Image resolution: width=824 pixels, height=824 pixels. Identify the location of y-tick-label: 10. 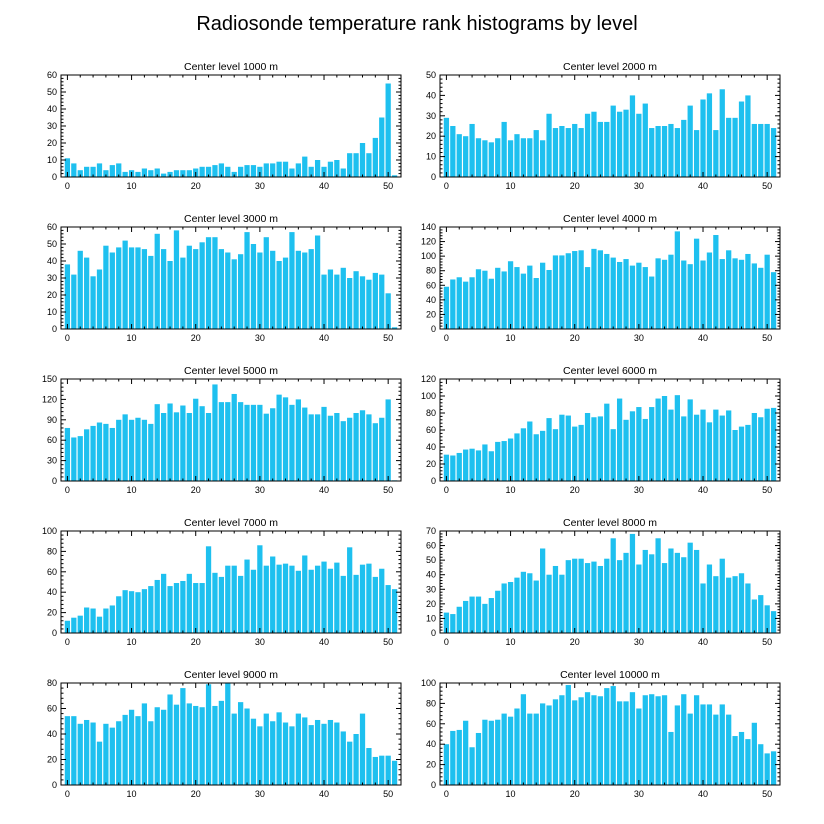
(52, 160).